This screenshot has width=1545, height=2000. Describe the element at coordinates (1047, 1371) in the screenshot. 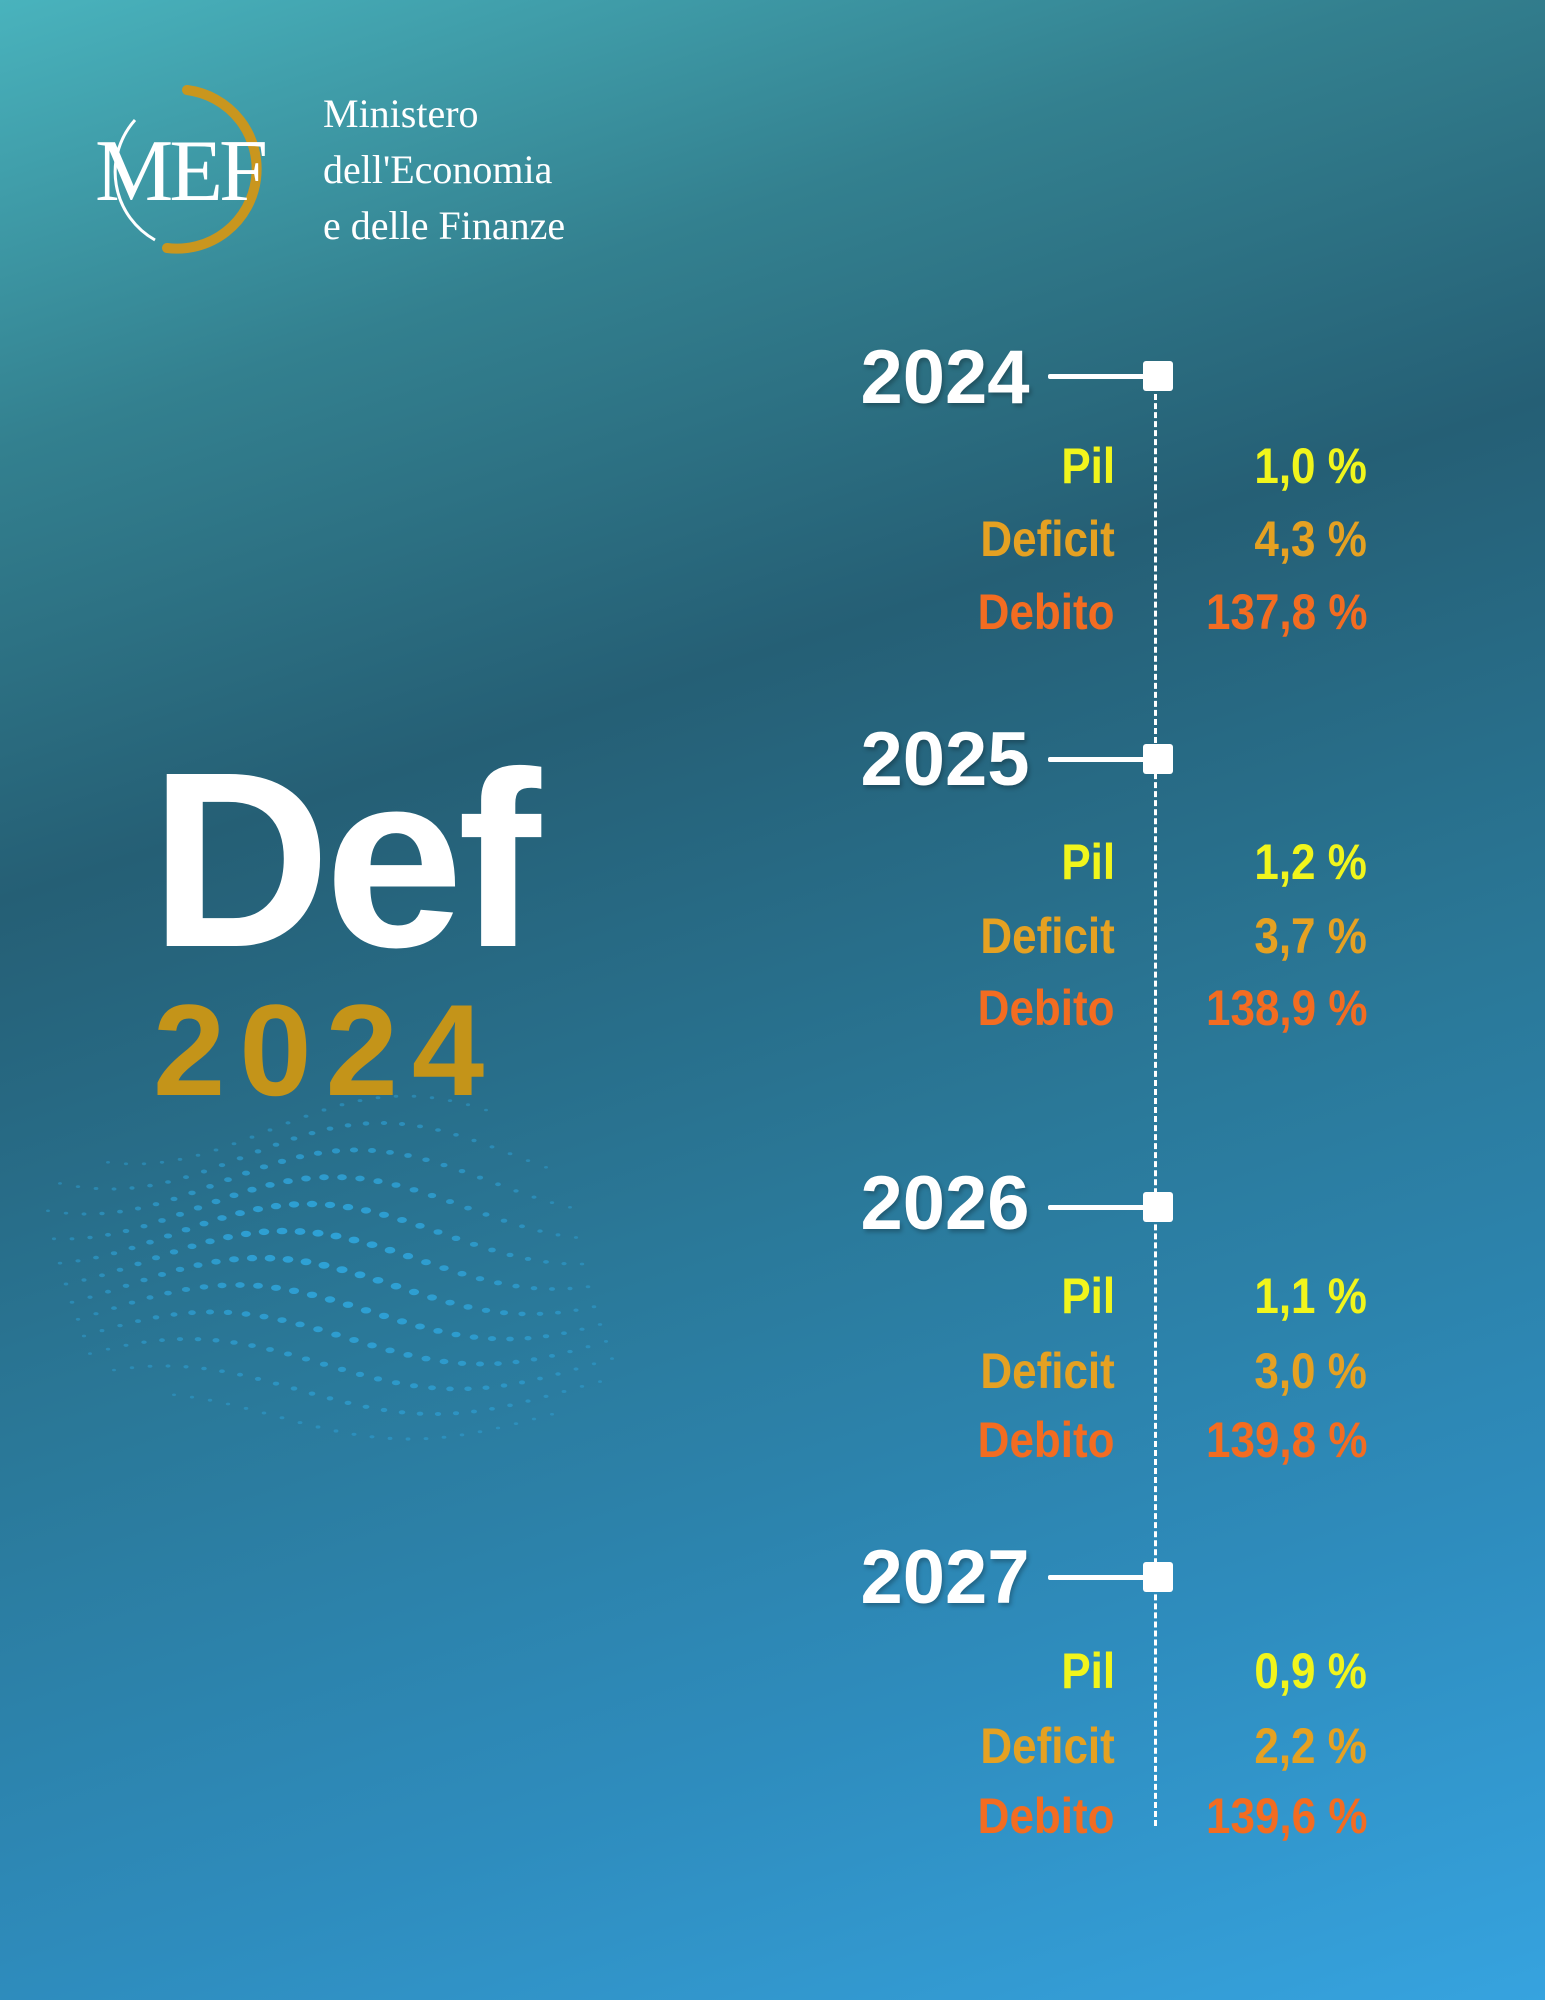

I see `indicator-label: Deficit` at that location.